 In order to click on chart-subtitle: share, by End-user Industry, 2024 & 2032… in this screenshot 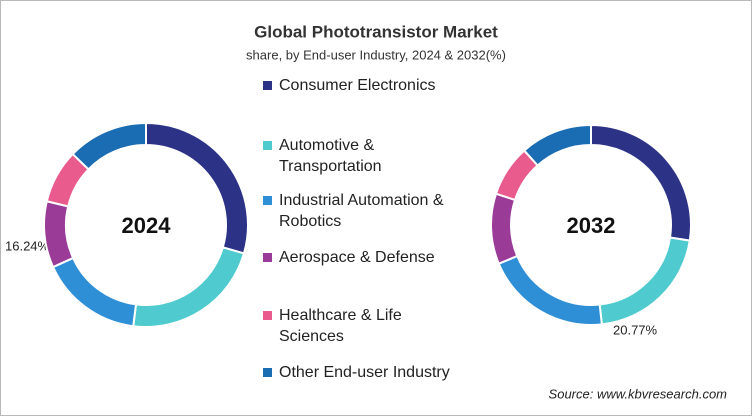, I will do `click(376, 54)`.